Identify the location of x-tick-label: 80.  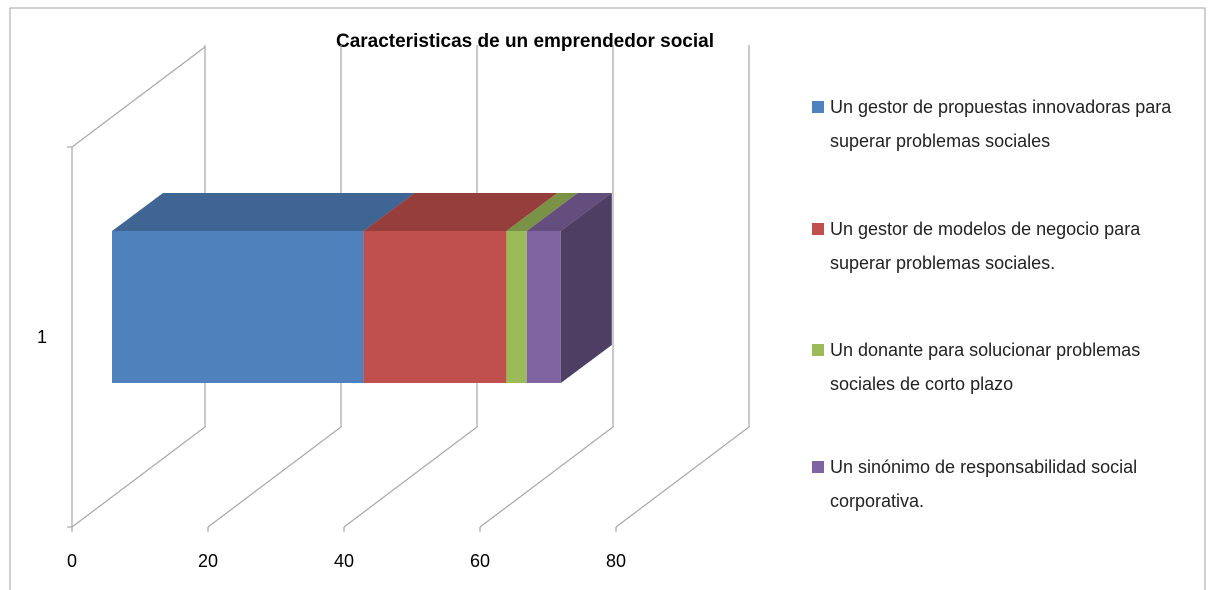
(616, 561).